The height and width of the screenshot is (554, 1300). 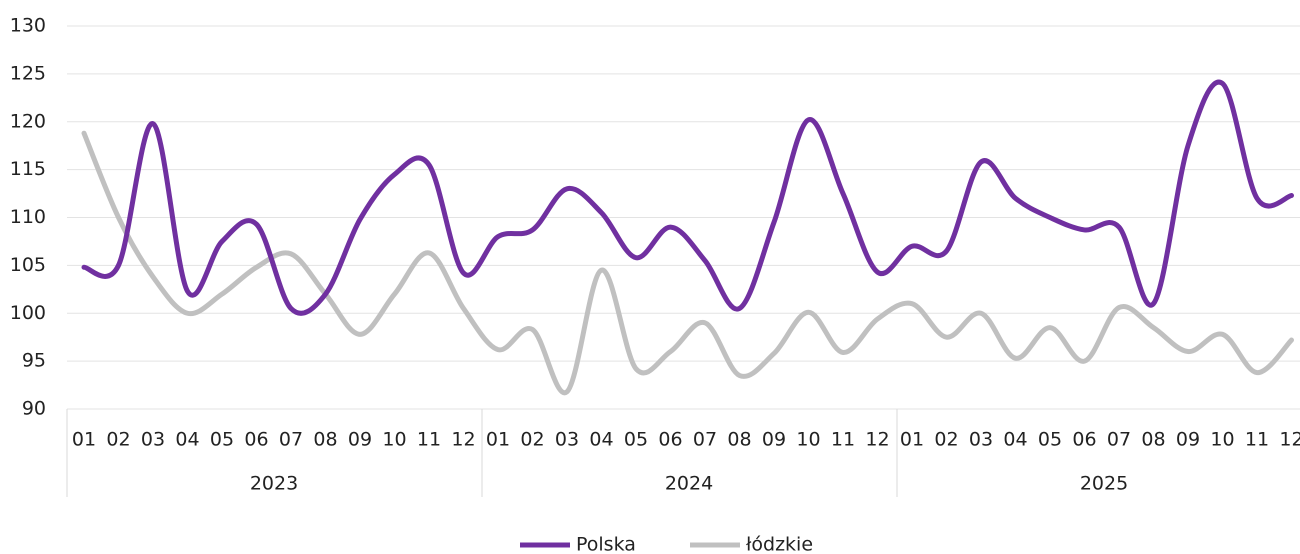 I want to click on x-group-label: 2024, so click(x=689, y=484).